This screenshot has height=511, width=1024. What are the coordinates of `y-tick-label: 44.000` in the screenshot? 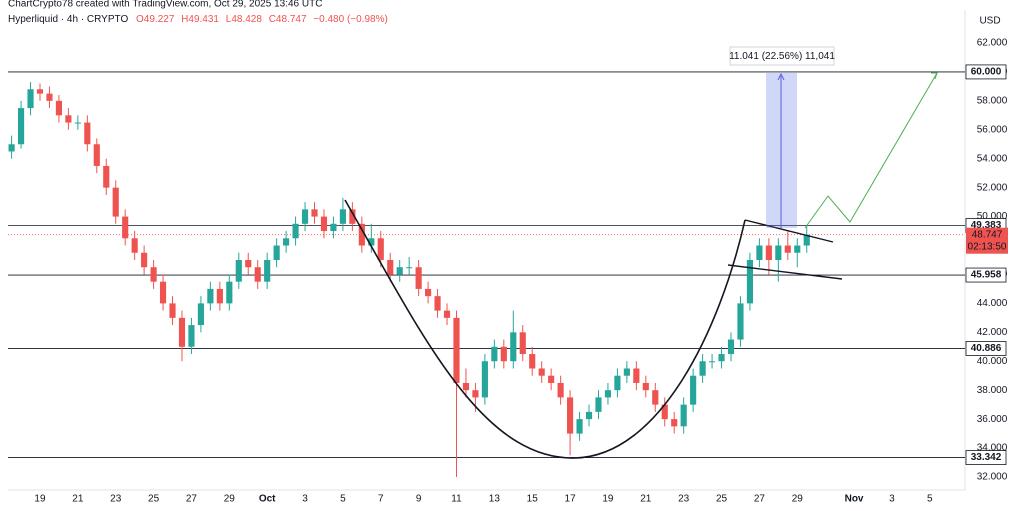 It's located at (992, 303).